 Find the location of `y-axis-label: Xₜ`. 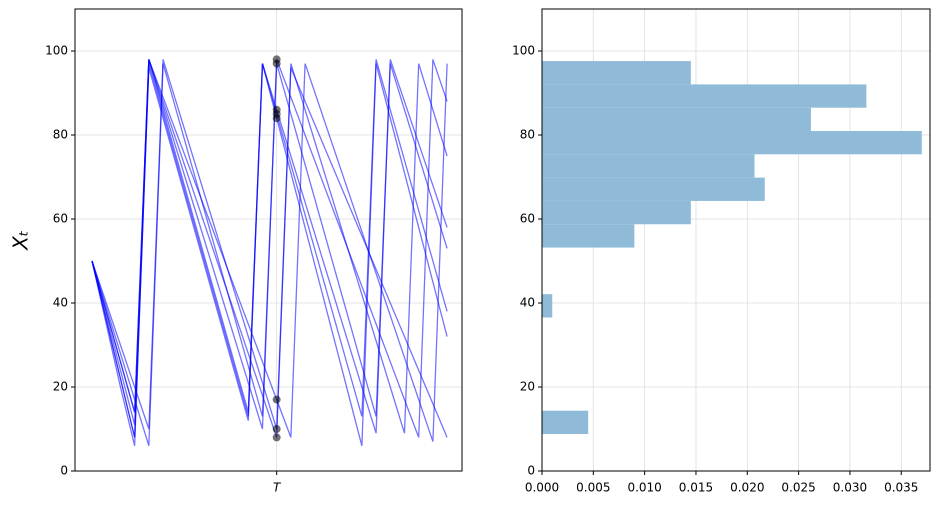

y-axis-label: Xₜ is located at coordinates (21, 240).